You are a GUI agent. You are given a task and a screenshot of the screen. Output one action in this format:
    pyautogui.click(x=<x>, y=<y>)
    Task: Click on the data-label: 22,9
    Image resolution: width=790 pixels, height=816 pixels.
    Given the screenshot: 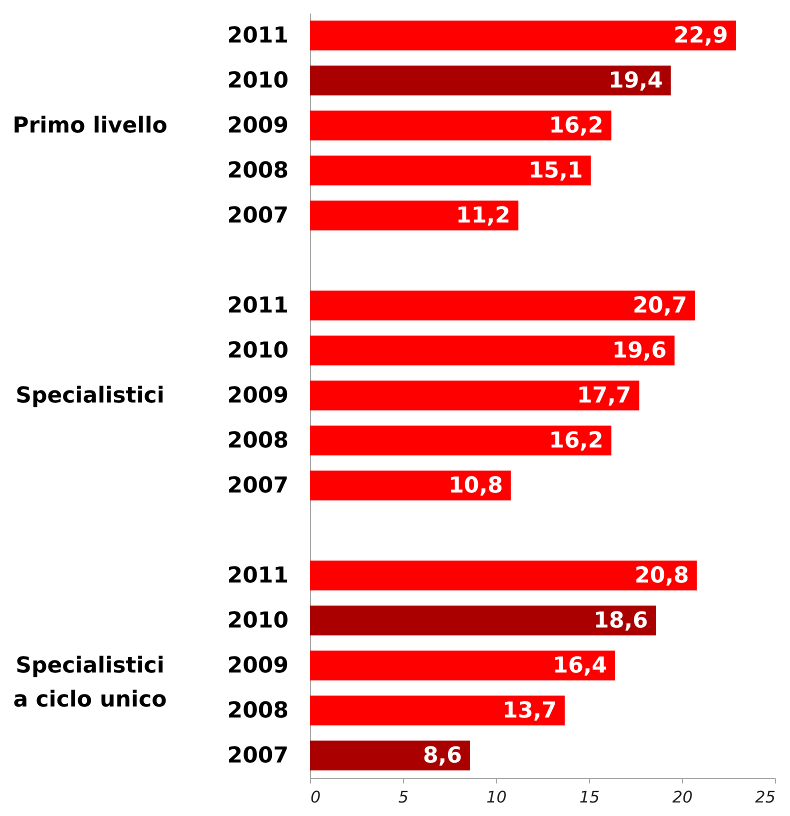 What is the action you would take?
    pyautogui.click(x=701, y=36)
    